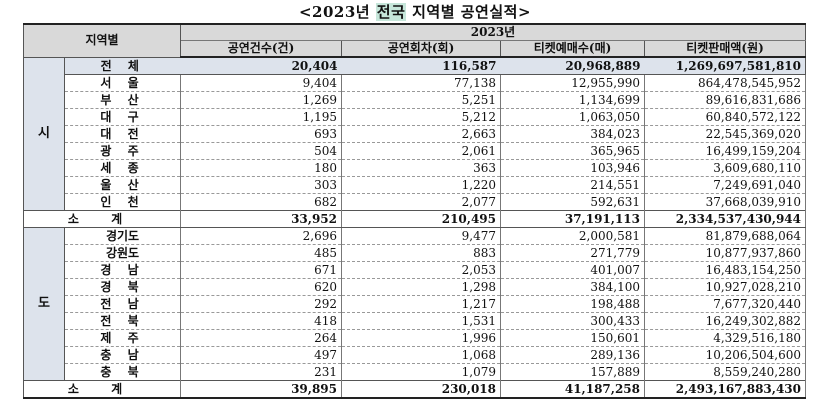 Image resolution: width=830 pixels, height=415 pixels. I want to click on value-sessions: 1,220, so click(421, 185).